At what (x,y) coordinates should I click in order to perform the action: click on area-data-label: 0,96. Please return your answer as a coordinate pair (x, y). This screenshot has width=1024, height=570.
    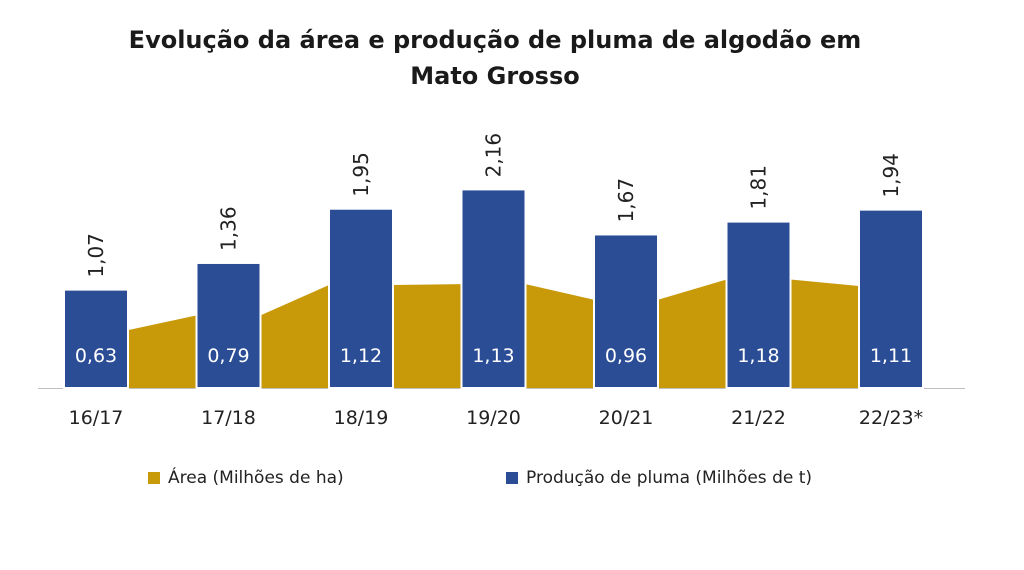
    Looking at the image, I should click on (626, 356).